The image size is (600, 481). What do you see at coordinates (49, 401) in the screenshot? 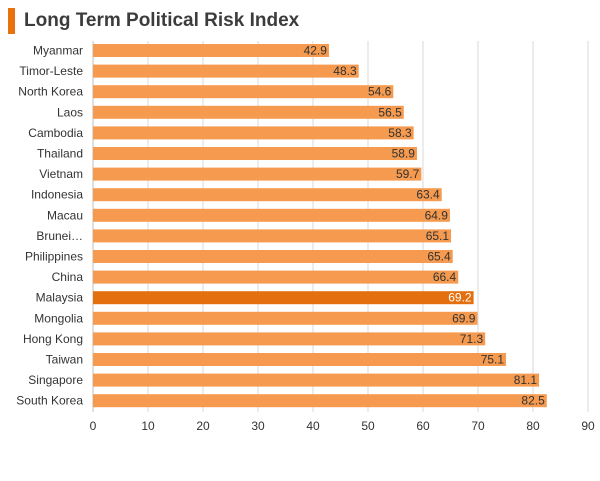
I see `category-label: South Korea` at bounding box center [49, 401].